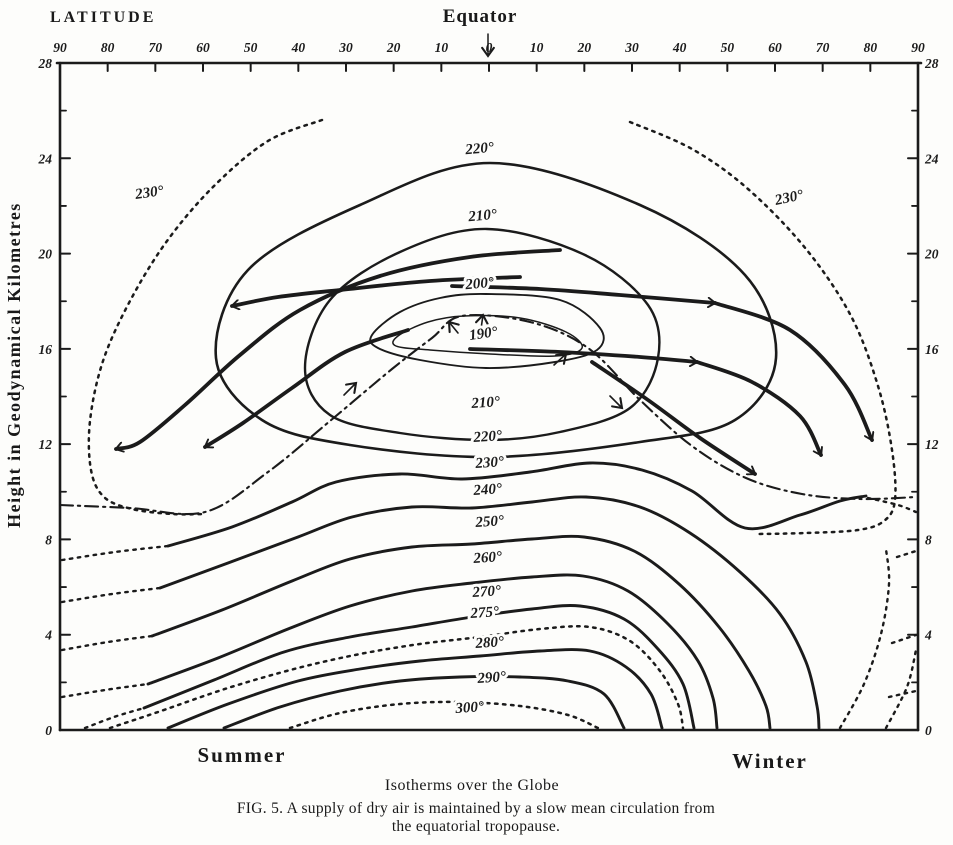  I want to click on isotherm-280-troposphere, so click(415, 689).